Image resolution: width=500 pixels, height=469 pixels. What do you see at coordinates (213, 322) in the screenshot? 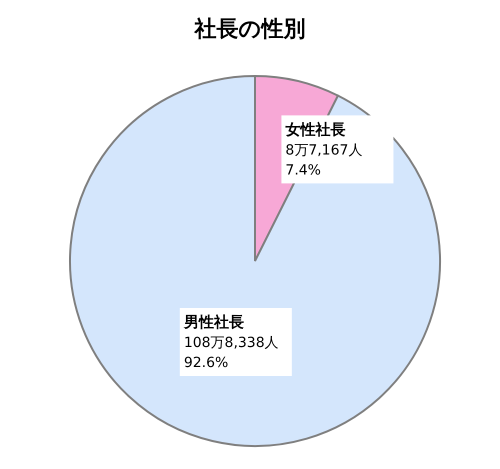
I see `slice-label: 男性社長` at bounding box center [213, 322].